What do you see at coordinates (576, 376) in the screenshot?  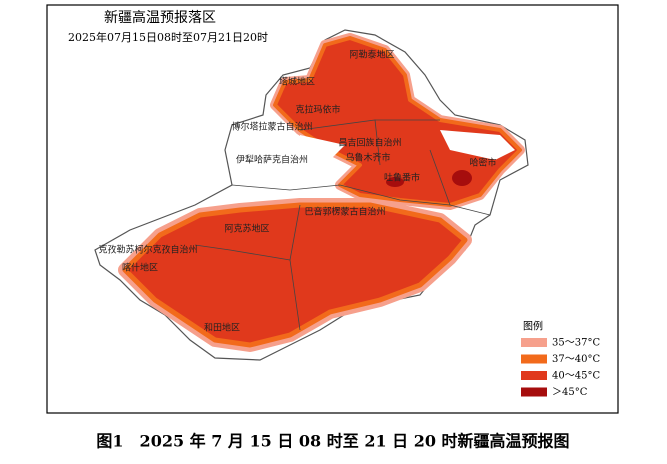 I see `legend-label: 40～45°C` at bounding box center [576, 376].